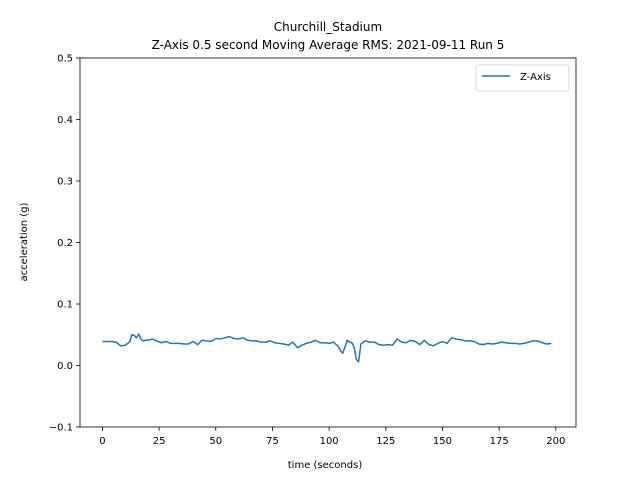  Describe the element at coordinates (555, 441) in the screenshot. I see `x-tick-label: 200` at that location.